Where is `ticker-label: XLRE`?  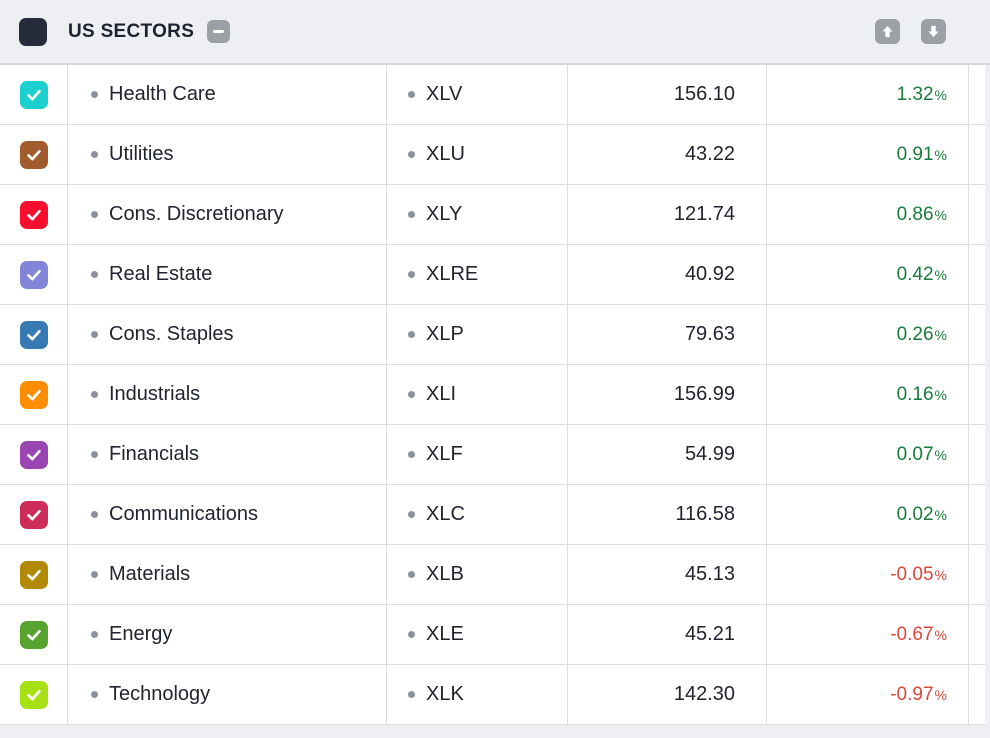 ticker-label: XLRE is located at coordinates (452, 274).